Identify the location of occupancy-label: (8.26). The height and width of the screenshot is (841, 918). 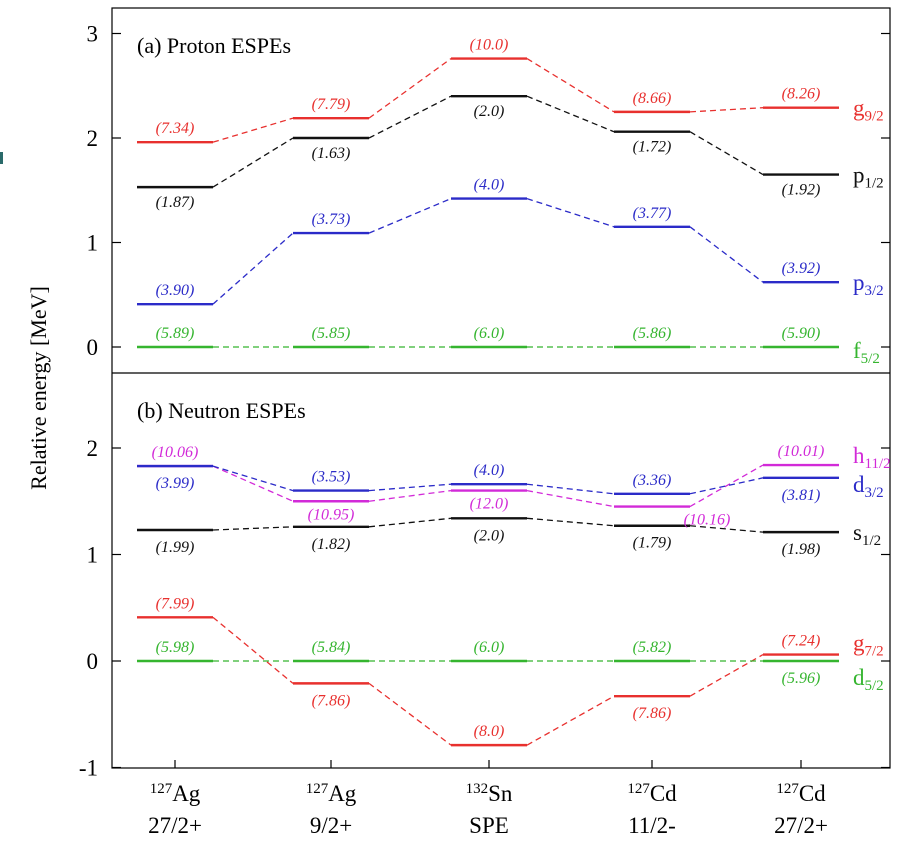
(801, 94).